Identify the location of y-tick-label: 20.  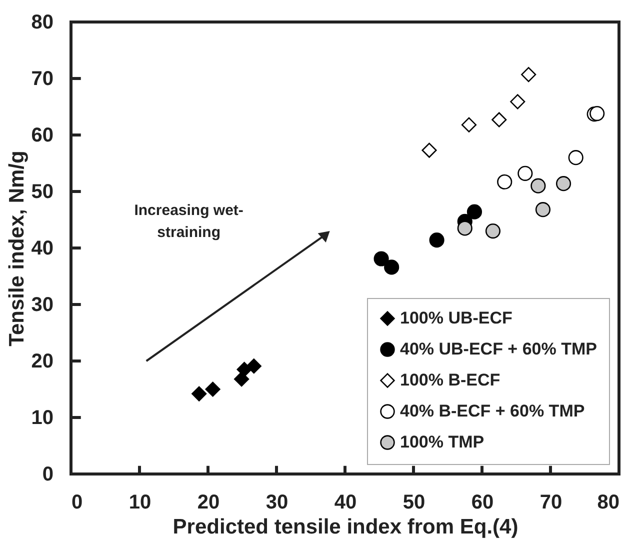
(42, 361).